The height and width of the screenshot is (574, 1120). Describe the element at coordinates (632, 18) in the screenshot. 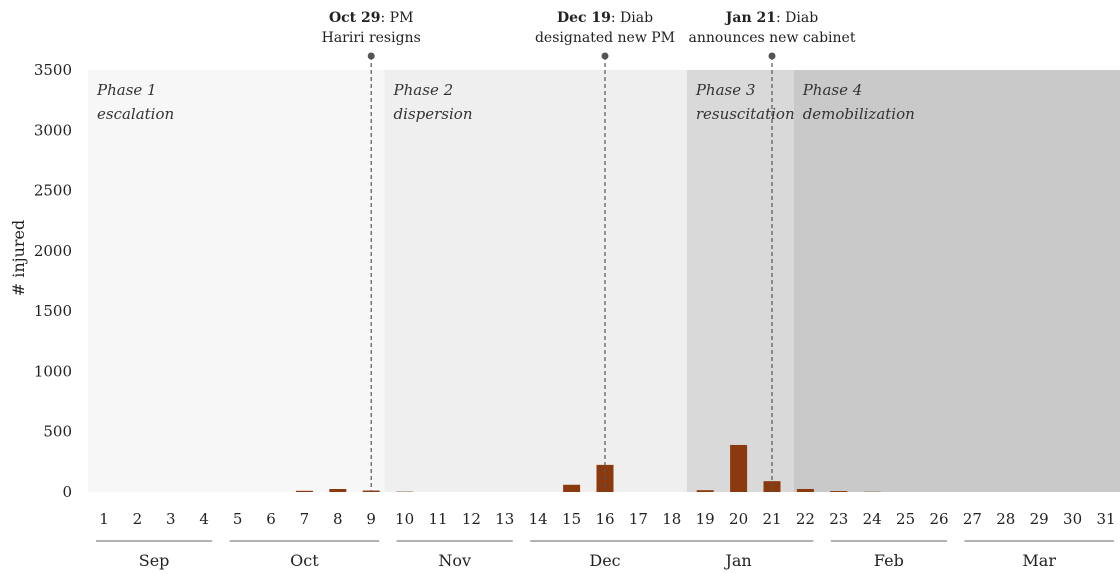

I see `annotation-event-2: : Diab` at that location.